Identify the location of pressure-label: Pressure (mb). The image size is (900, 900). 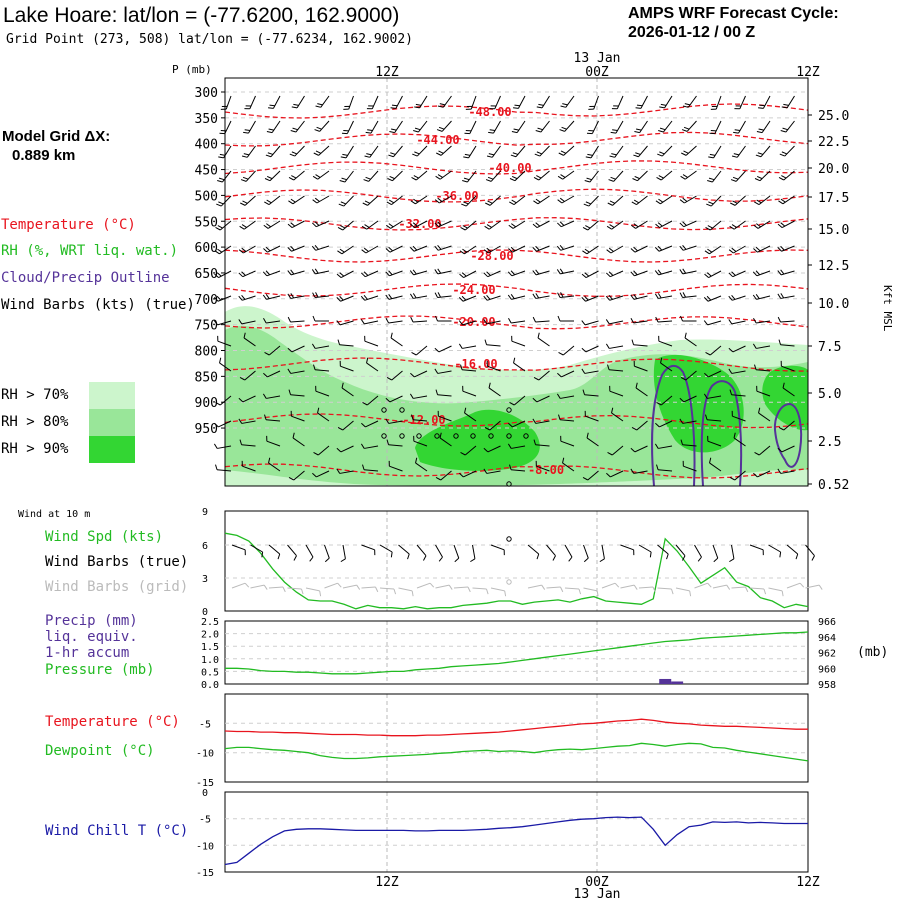
(100, 670).